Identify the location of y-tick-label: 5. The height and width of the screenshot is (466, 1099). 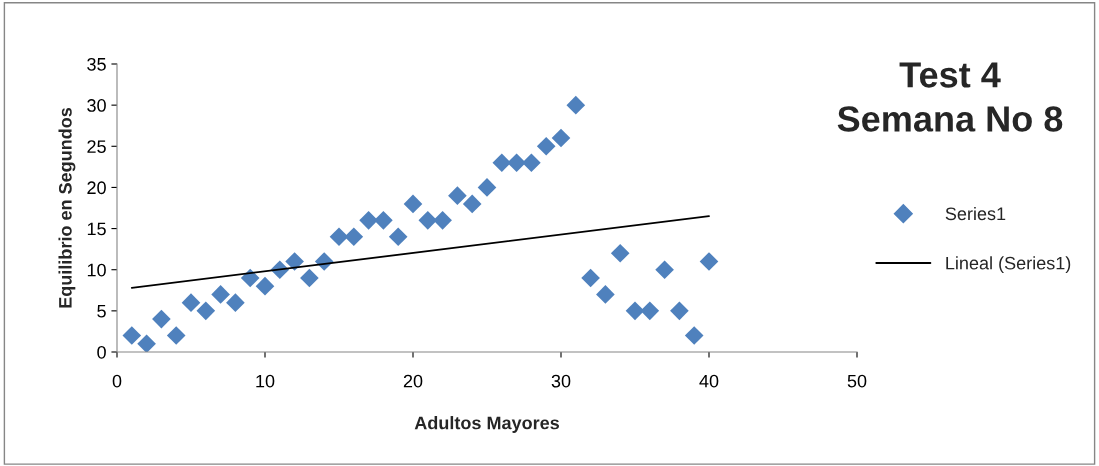
(101, 311).